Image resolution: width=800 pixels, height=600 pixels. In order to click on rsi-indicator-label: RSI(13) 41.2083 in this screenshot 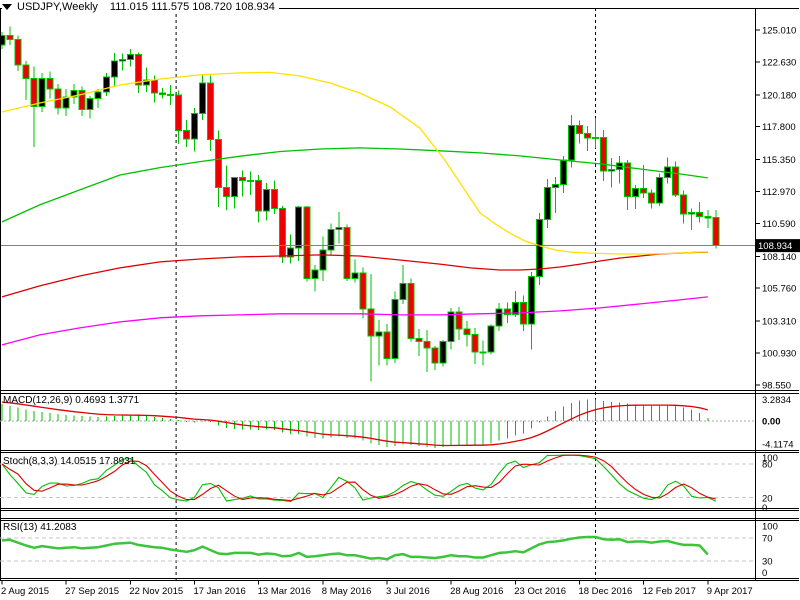, I will do `click(40, 527)`.